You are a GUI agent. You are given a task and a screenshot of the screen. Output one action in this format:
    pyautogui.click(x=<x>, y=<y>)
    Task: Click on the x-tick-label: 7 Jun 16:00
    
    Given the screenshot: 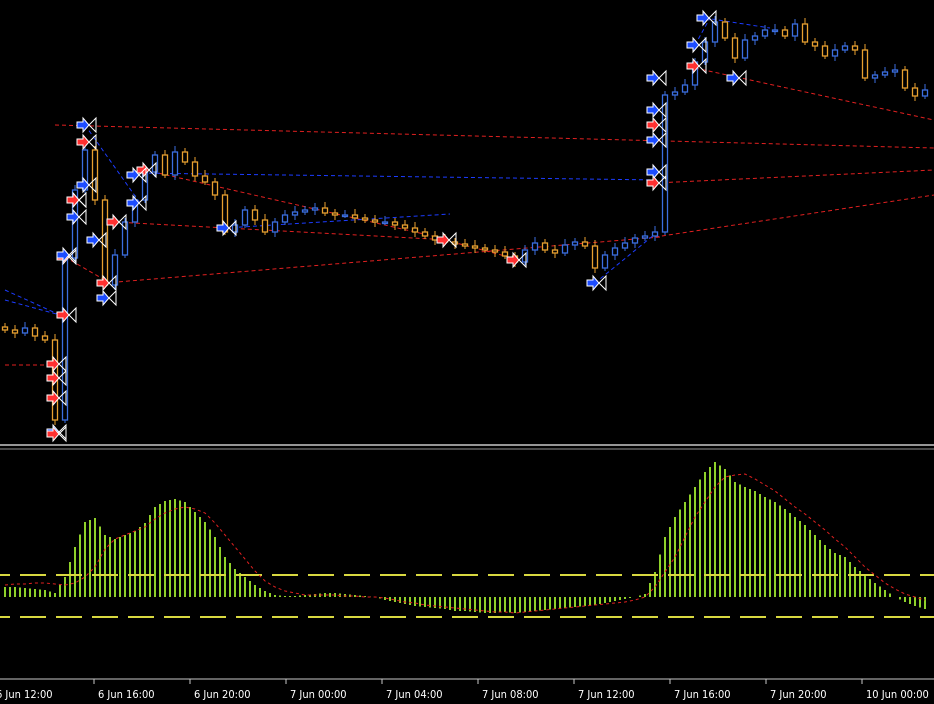 What is the action you would take?
    pyautogui.click(x=702, y=694)
    